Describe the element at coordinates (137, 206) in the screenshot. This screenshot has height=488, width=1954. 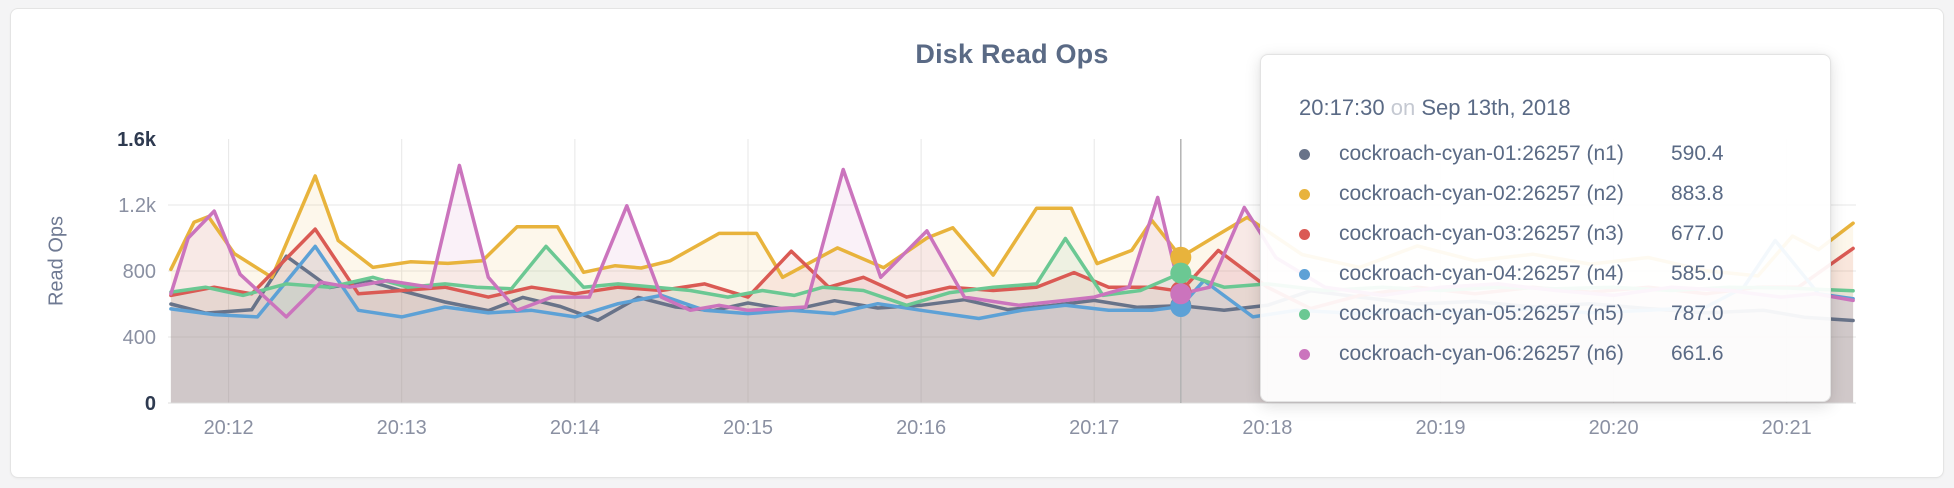
I see `y-axis-tick-label: 1.2k` at that location.